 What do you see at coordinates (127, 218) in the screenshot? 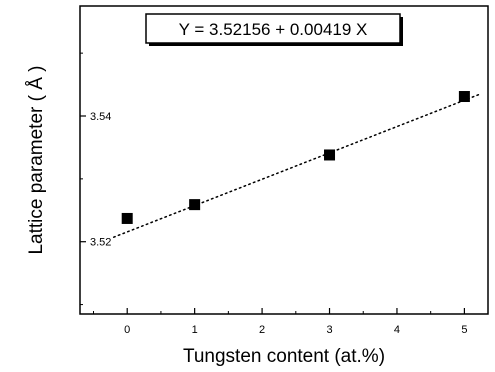
I see `data-point-x0` at bounding box center [127, 218].